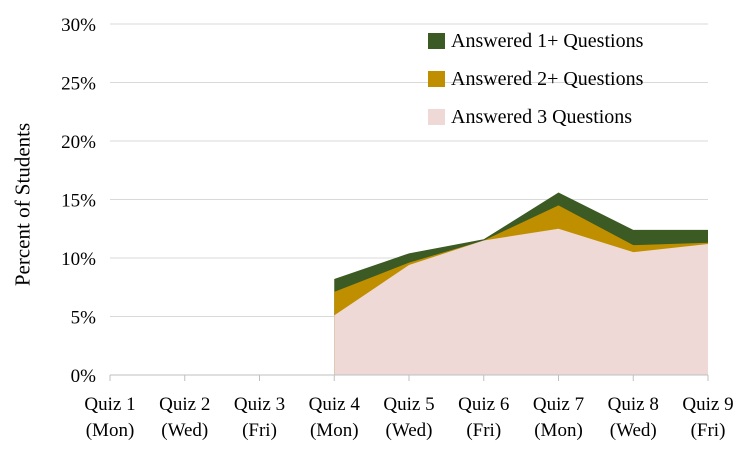 The image size is (752, 452). Describe the element at coordinates (542, 116) in the screenshot. I see `legend-label: Answered 3 Questions` at that location.